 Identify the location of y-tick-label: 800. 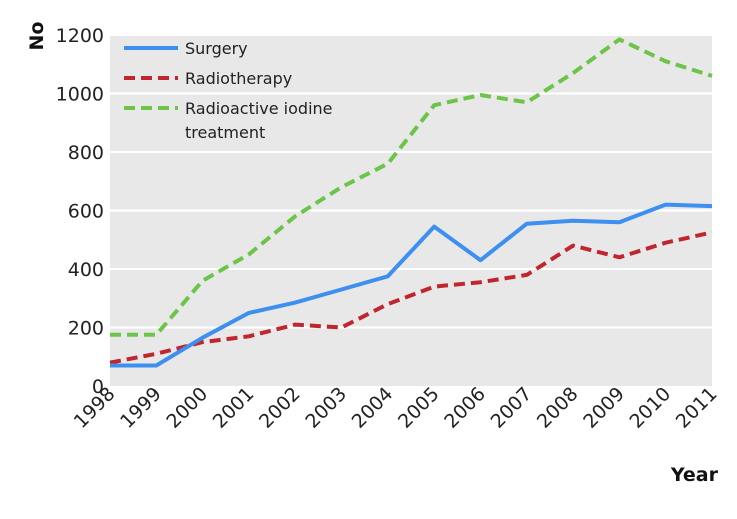
(86, 153).